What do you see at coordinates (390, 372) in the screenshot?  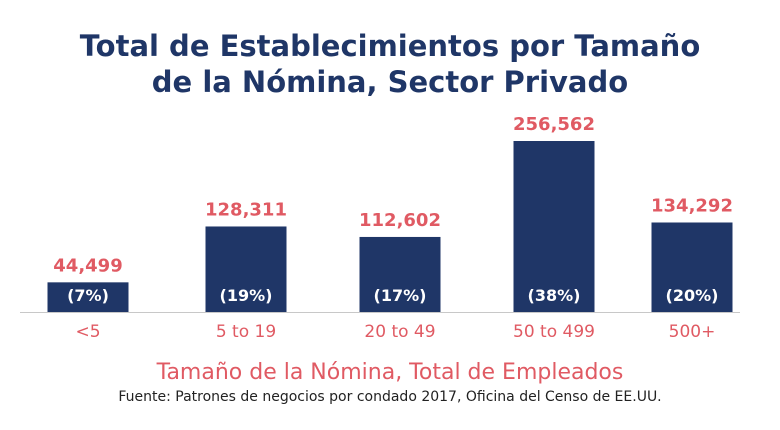 I see `x-axis-label: Tamaño de la Nómina, Total de Empleados` at bounding box center [390, 372].